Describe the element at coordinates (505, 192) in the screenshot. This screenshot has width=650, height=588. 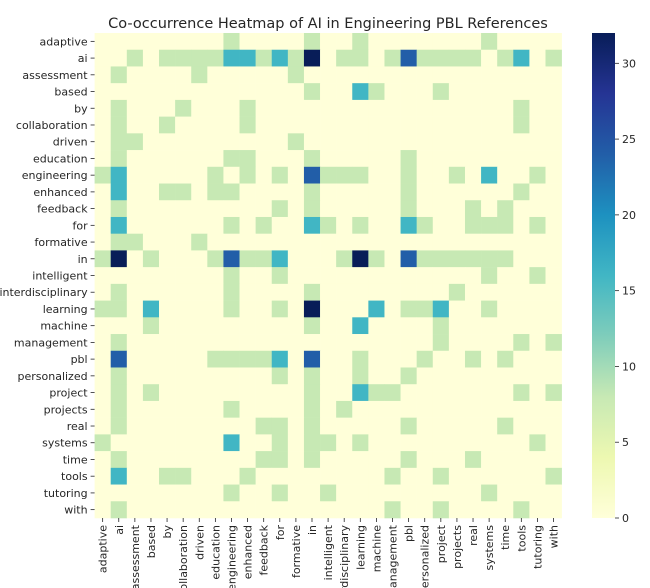
I see `heatmap-cell-enhanced-time` at that location.